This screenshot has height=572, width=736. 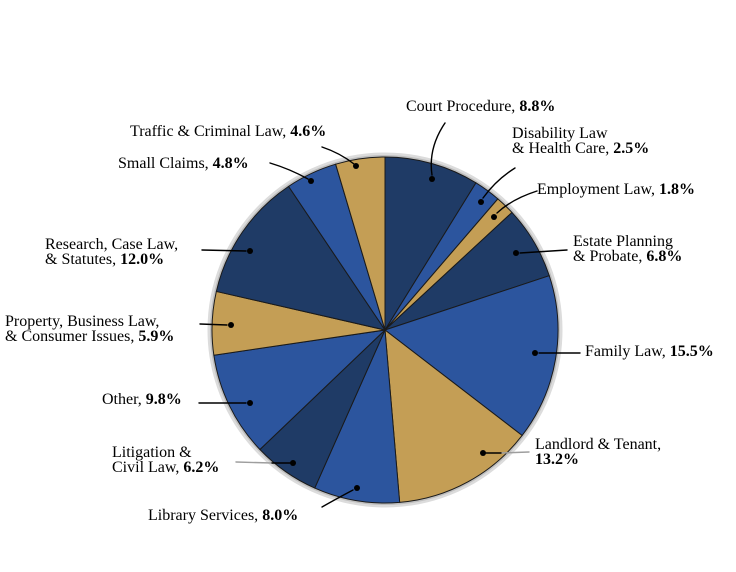 I want to click on label-text: & Probate,, so click(x=610, y=256).